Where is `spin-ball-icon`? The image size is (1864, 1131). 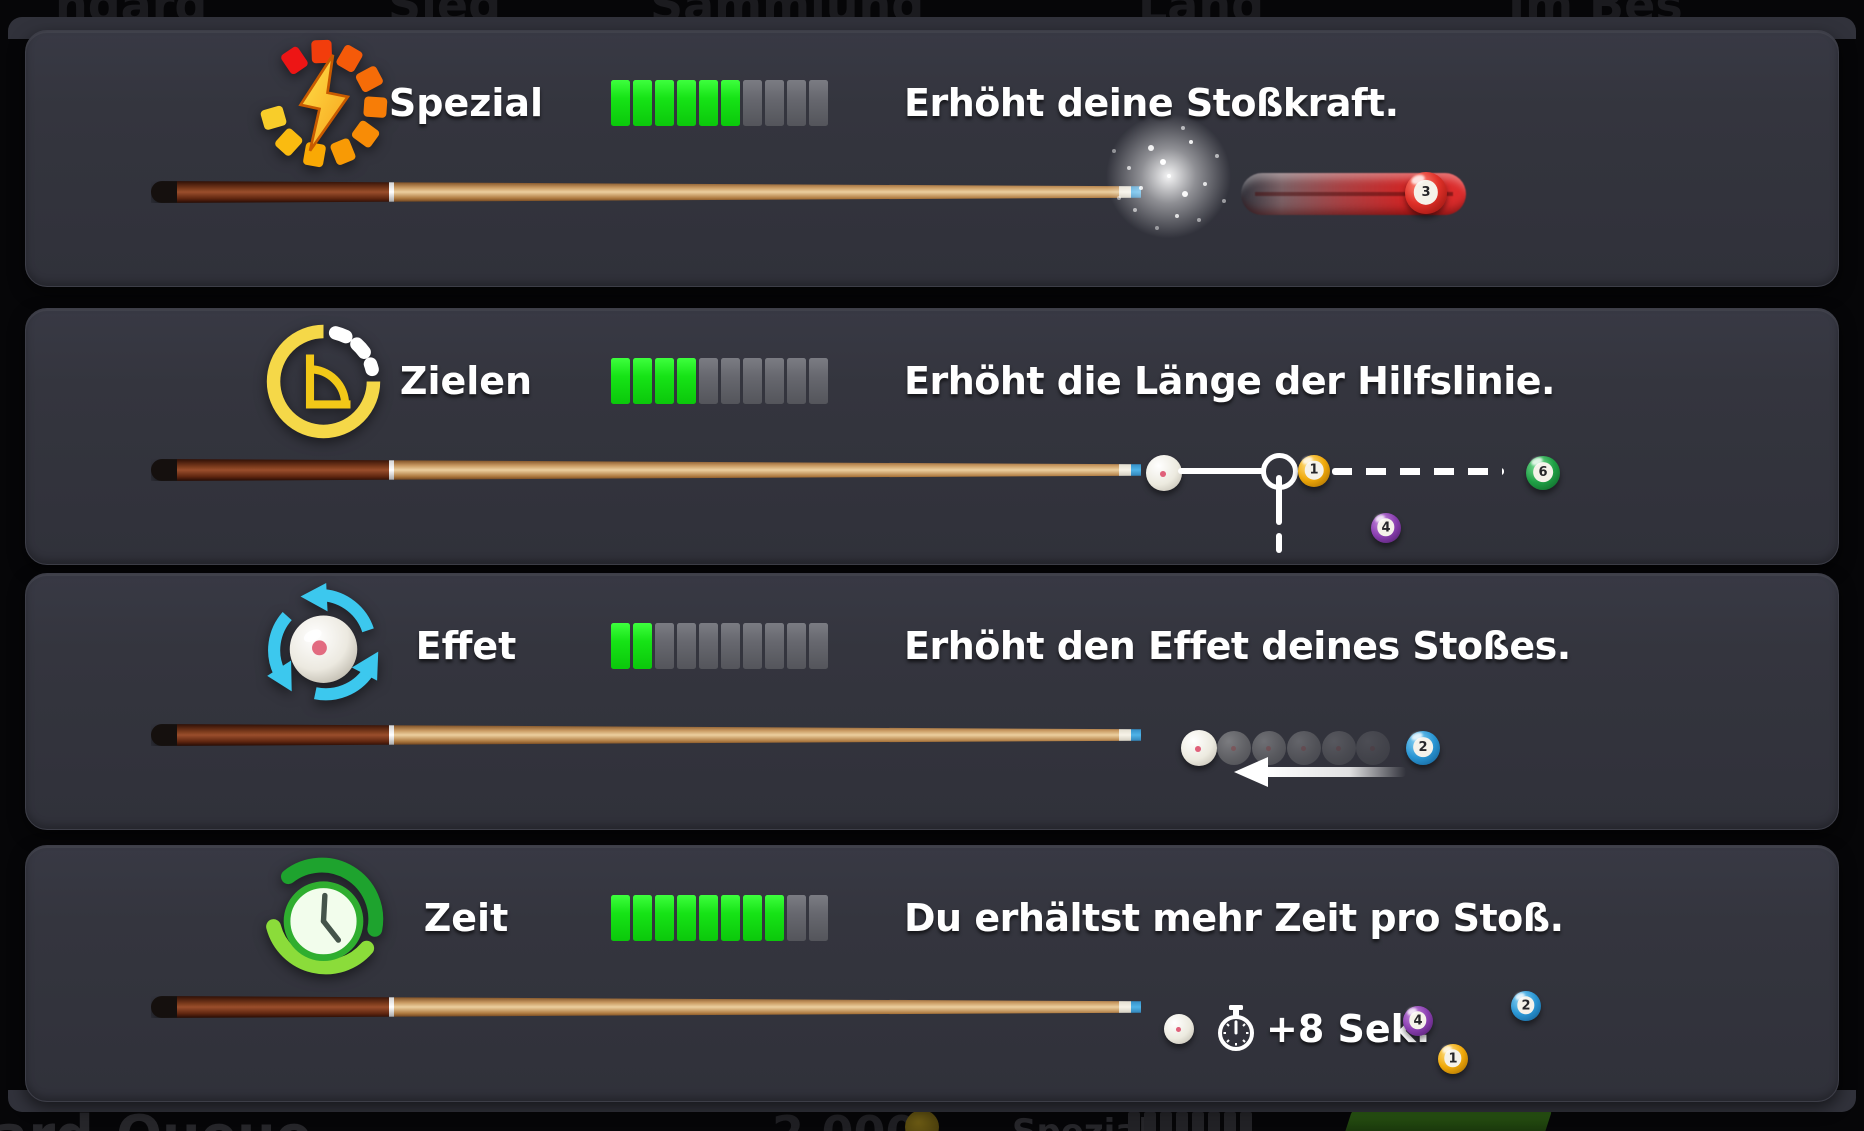 spin-ball-icon is located at coordinates (323, 646).